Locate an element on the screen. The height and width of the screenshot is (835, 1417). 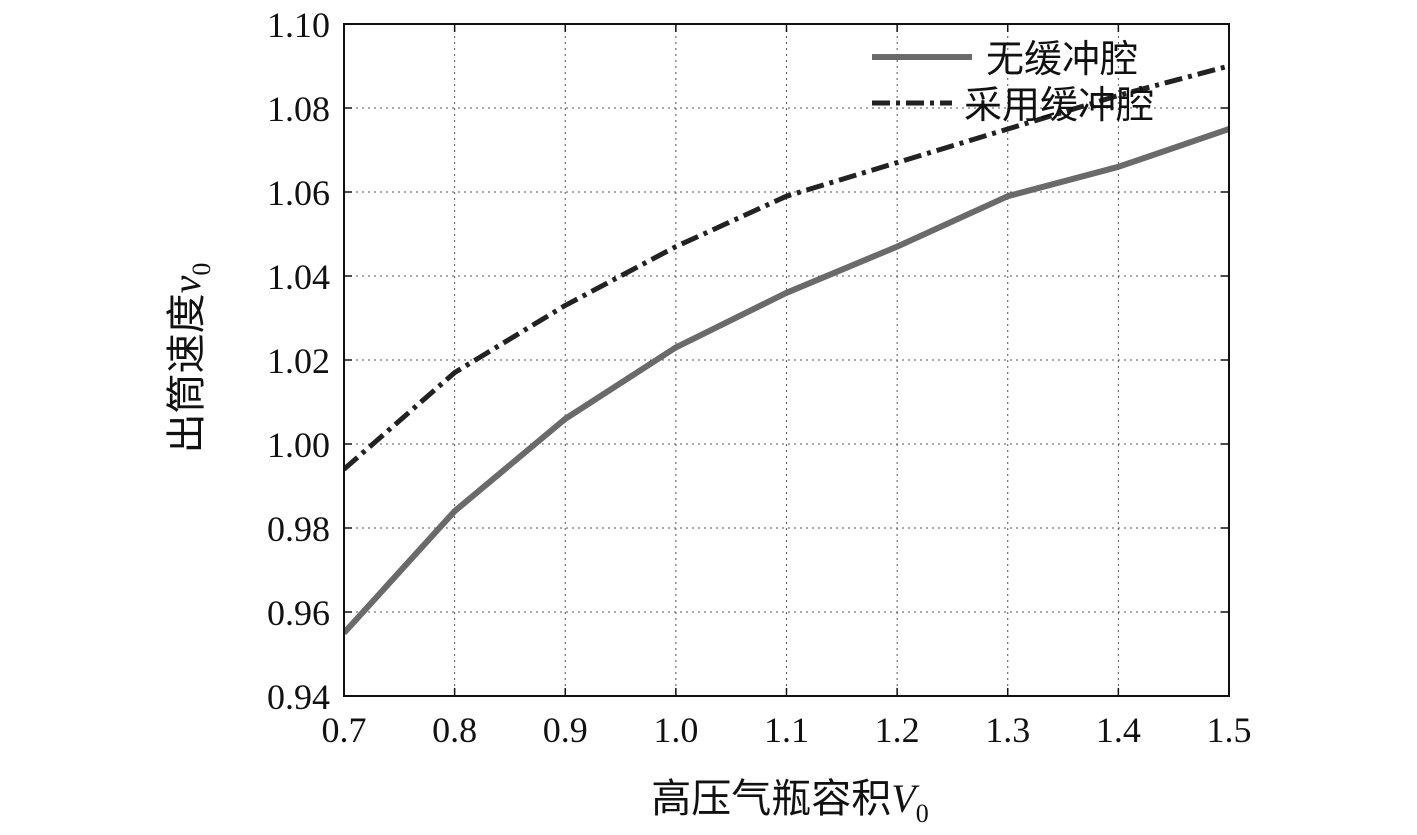
y-tick-label: 1.00 is located at coordinates (298, 445).